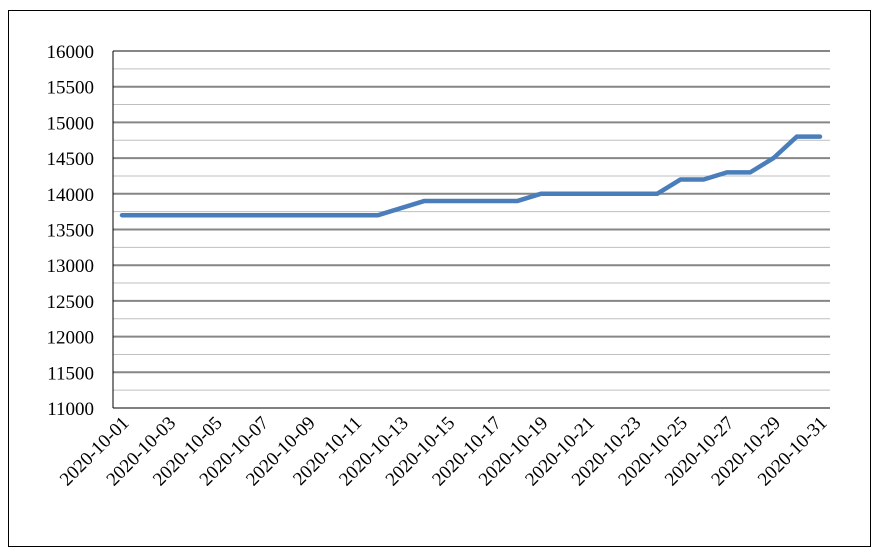 Image resolution: width=878 pixels, height=556 pixels. What do you see at coordinates (70, 373) in the screenshot?
I see `y-tick-label: 11500` at bounding box center [70, 373].